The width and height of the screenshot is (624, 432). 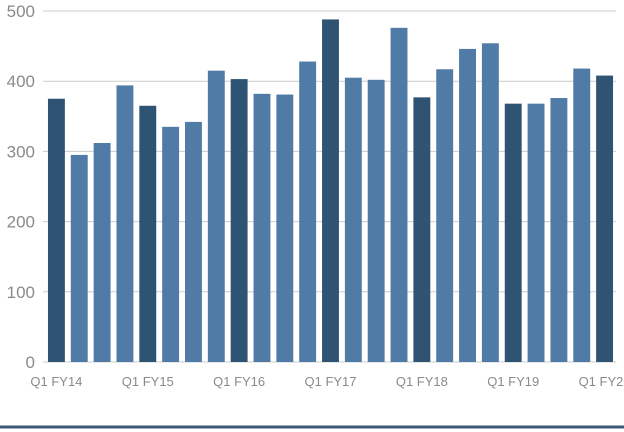 What do you see at coordinates (239, 381) in the screenshot?
I see `x-tick-label: Q1 FY16` at bounding box center [239, 381].